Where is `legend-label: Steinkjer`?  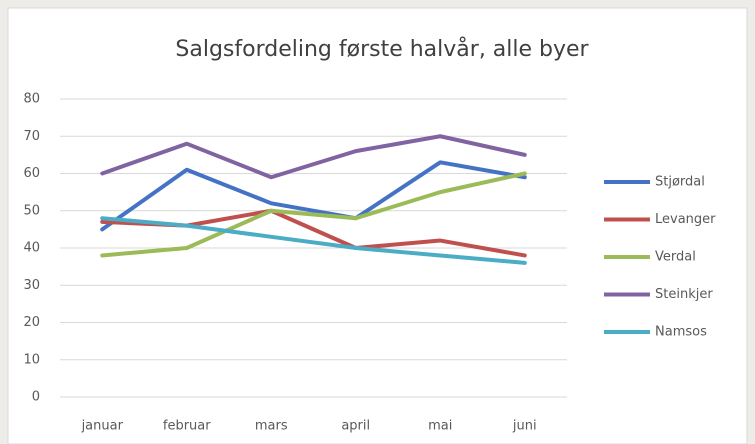
legend-label: Steinkjer is located at coordinates (684, 294).